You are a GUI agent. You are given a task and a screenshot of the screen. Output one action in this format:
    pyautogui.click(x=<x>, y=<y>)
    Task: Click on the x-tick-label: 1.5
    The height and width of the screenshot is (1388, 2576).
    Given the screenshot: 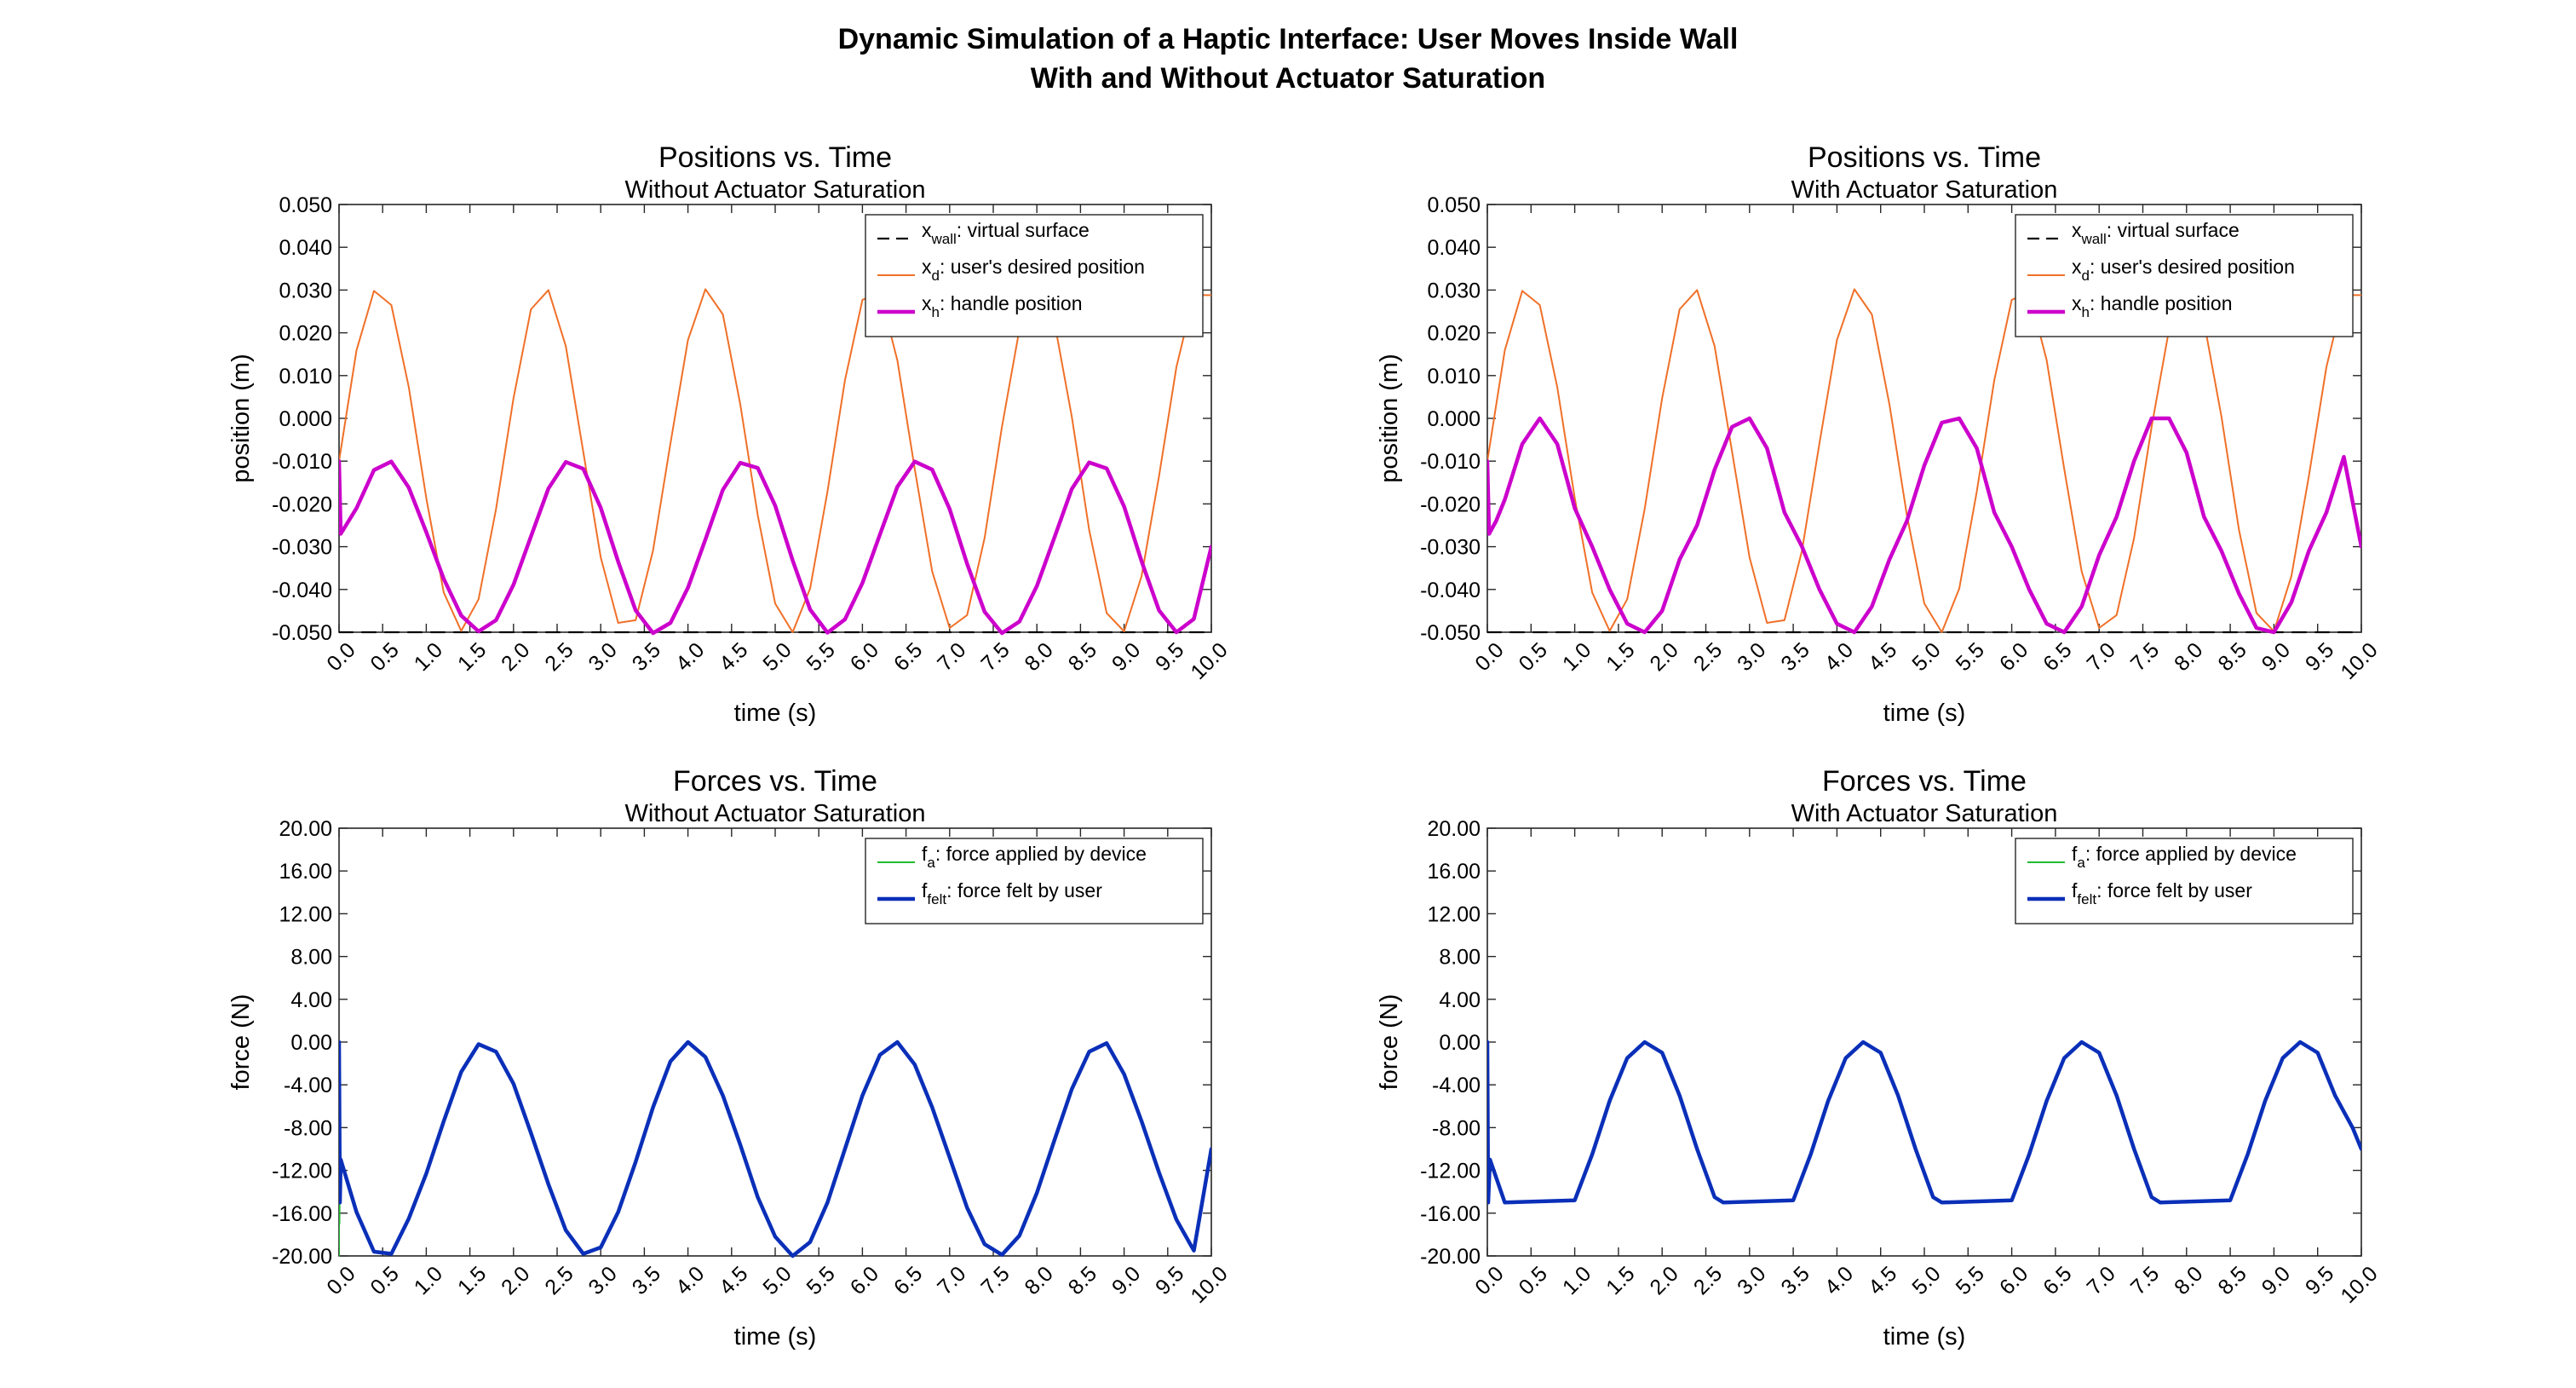 What is the action you would take?
    pyautogui.click(x=472, y=657)
    